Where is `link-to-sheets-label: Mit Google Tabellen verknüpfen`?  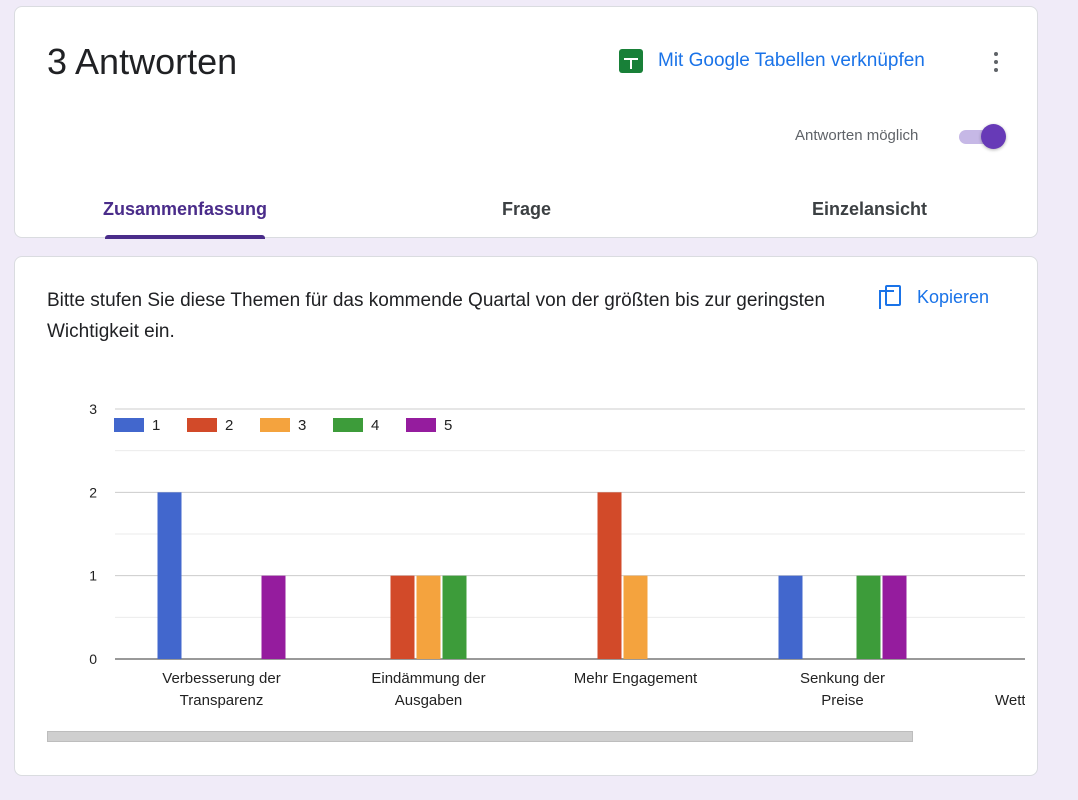 link-to-sheets-label: Mit Google Tabellen verknüpfen is located at coordinates (791, 60).